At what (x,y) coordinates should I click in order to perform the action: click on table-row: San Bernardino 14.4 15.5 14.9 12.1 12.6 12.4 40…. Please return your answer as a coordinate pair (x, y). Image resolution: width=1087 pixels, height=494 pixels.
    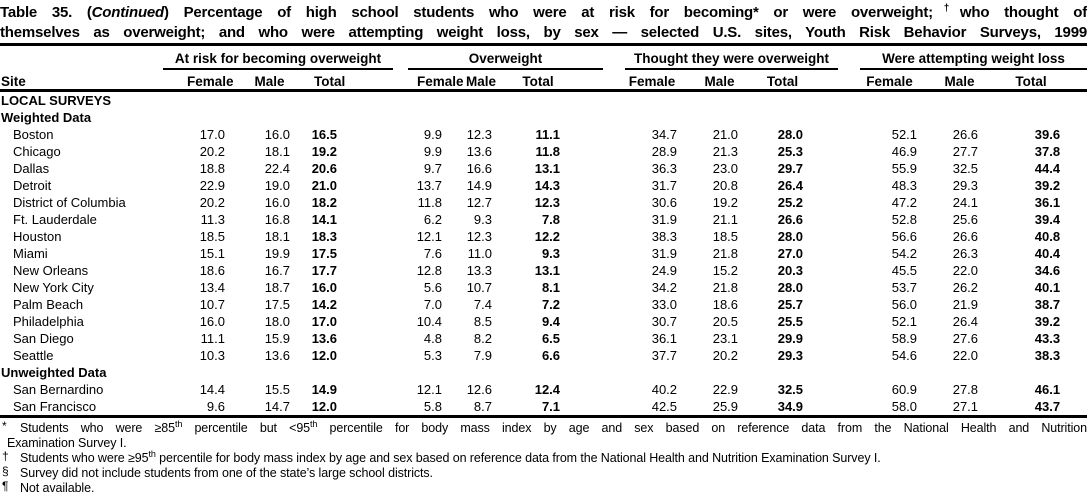
    Looking at the image, I should click on (543, 389).